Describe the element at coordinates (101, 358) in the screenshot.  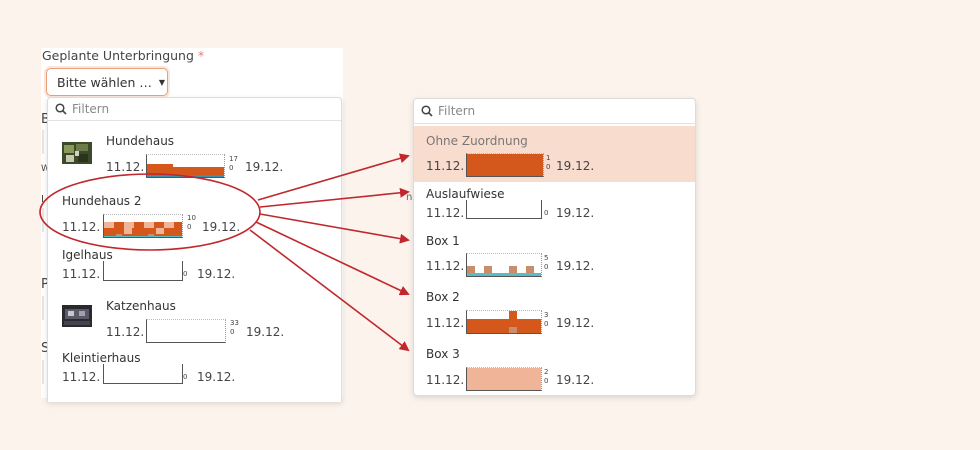
I see `item-name: Kleintierhaus` at that location.